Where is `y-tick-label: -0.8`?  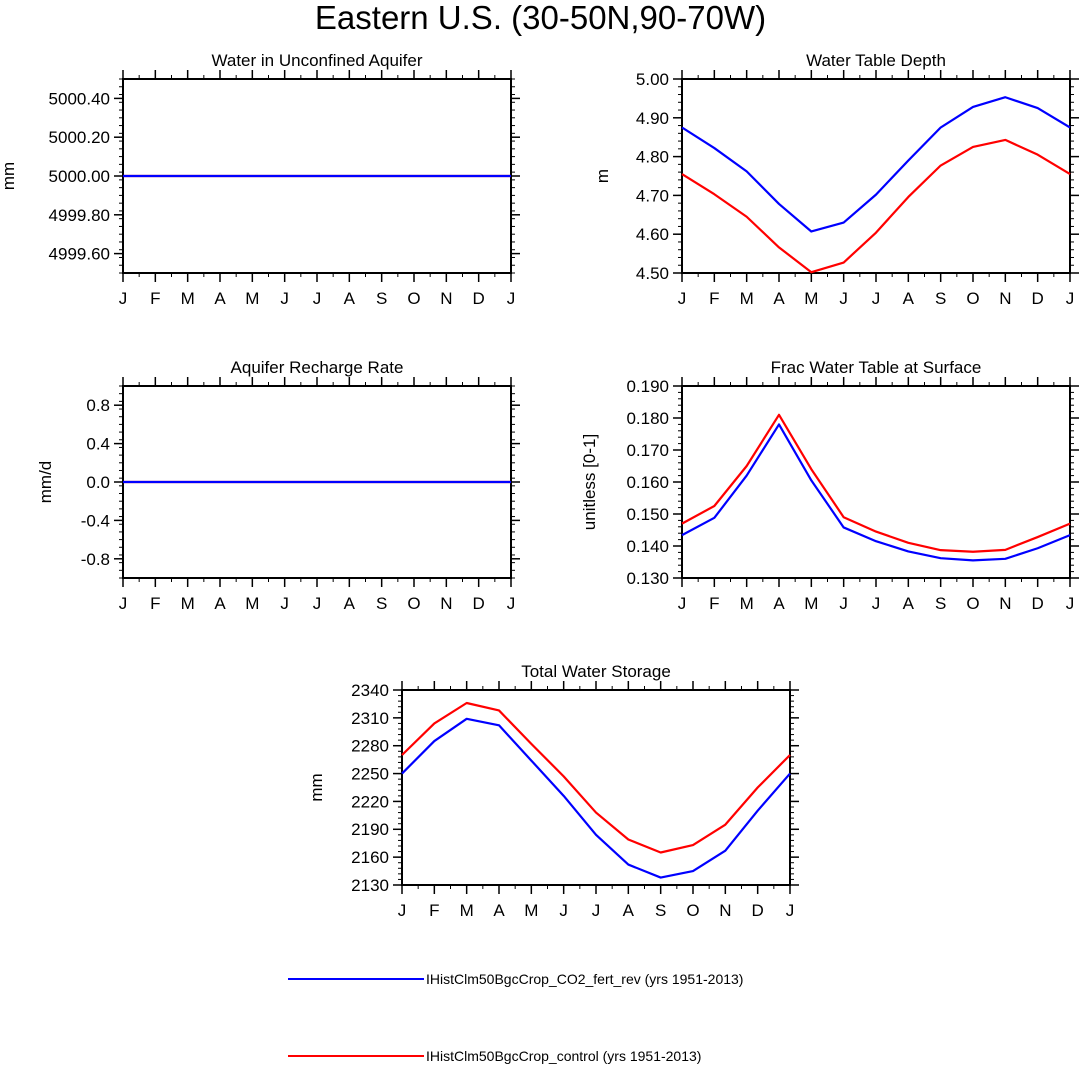
y-tick-label: -0.8 is located at coordinates (95, 559).